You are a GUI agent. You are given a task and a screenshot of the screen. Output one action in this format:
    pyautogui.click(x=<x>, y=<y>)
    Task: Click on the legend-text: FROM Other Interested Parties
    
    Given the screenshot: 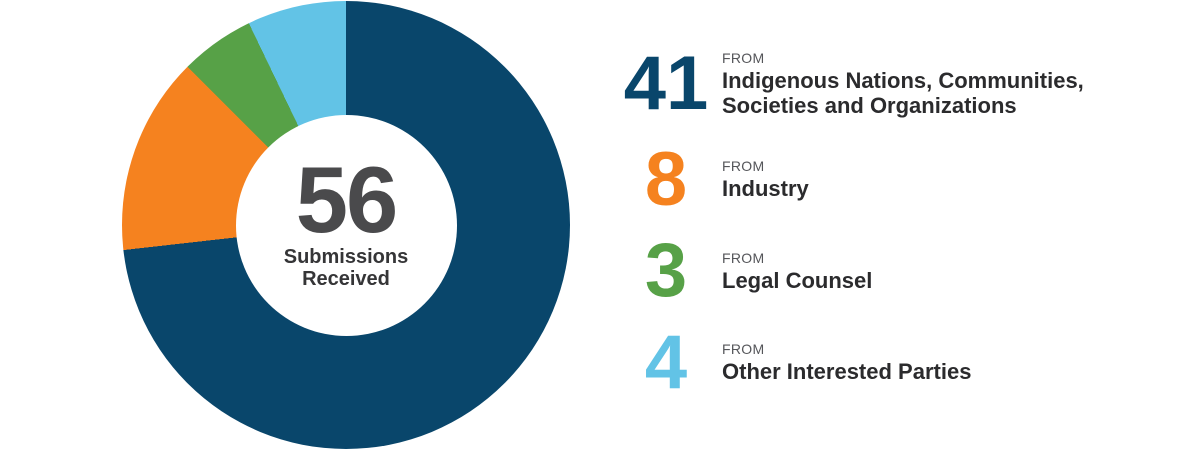 What is the action you would take?
    pyautogui.click(x=846, y=362)
    